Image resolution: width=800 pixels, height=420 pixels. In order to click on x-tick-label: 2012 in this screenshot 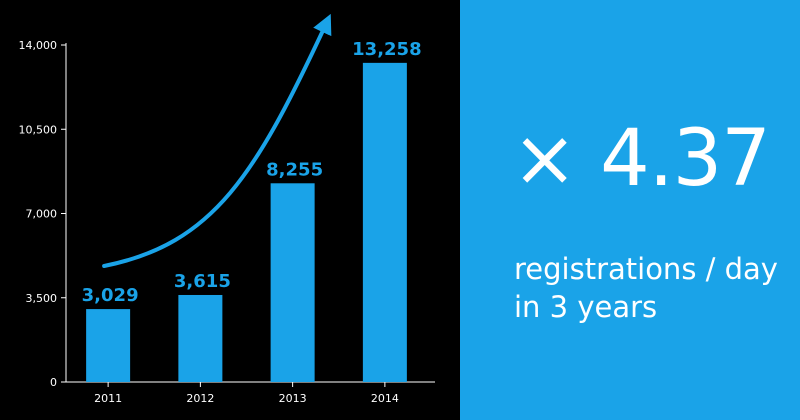, I will do `click(200, 398)`.